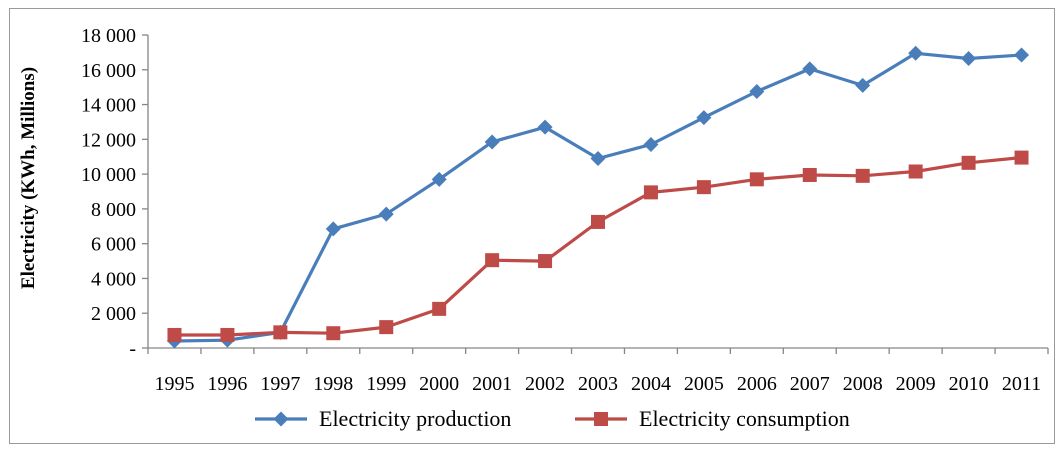 The image size is (1059, 452). What do you see at coordinates (132, 349) in the screenshot?
I see `y-tick-label: -` at bounding box center [132, 349].